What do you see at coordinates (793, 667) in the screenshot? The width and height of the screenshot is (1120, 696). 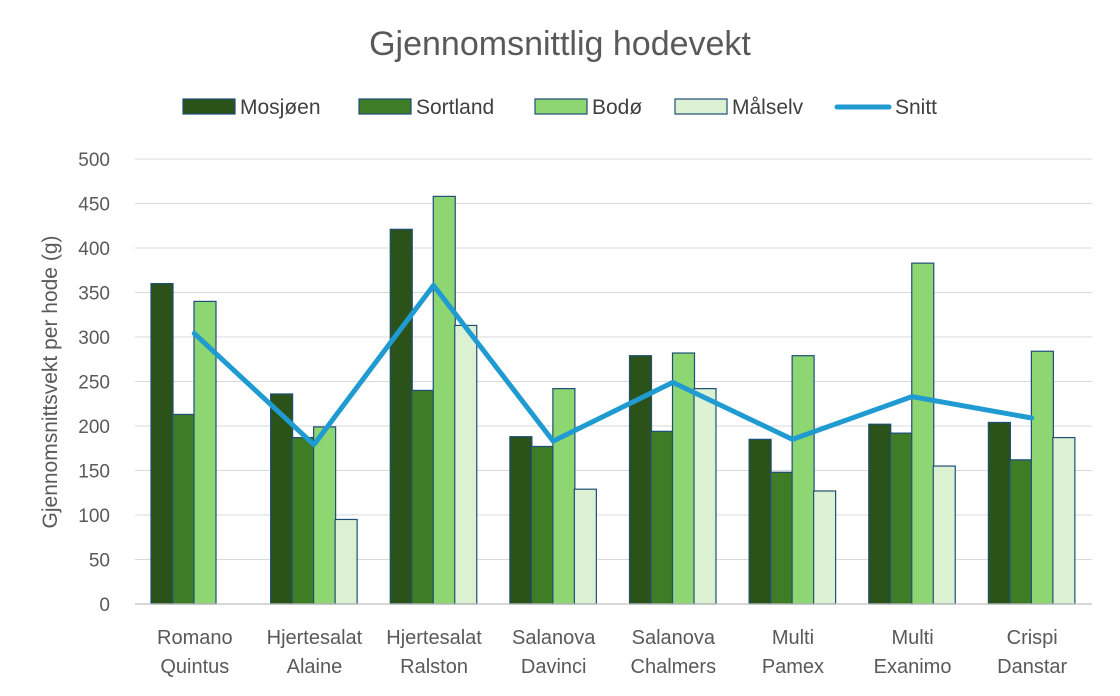 I see `category-label: Pamex` at bounding box center [793, 667].